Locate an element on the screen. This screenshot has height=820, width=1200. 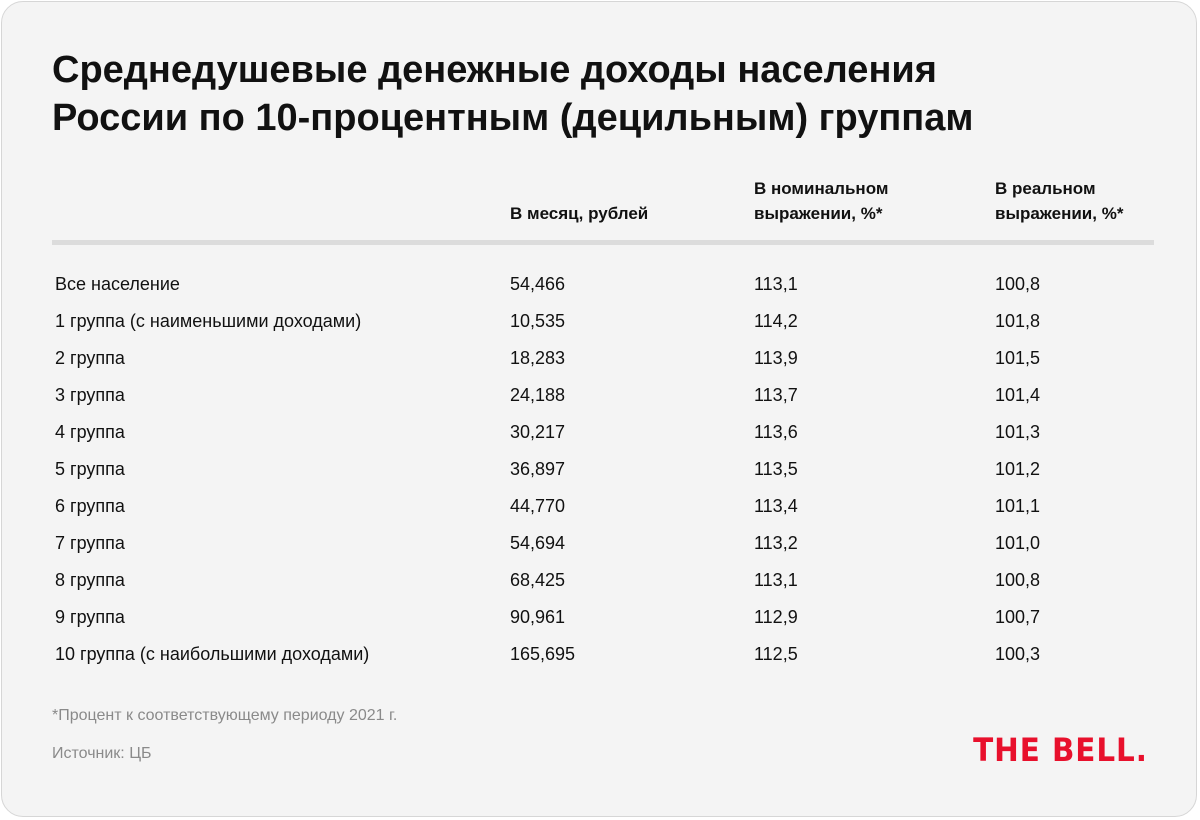
table-row: 9 группа 90,961 112,9 100,7 is located at coordinates (603, 617).